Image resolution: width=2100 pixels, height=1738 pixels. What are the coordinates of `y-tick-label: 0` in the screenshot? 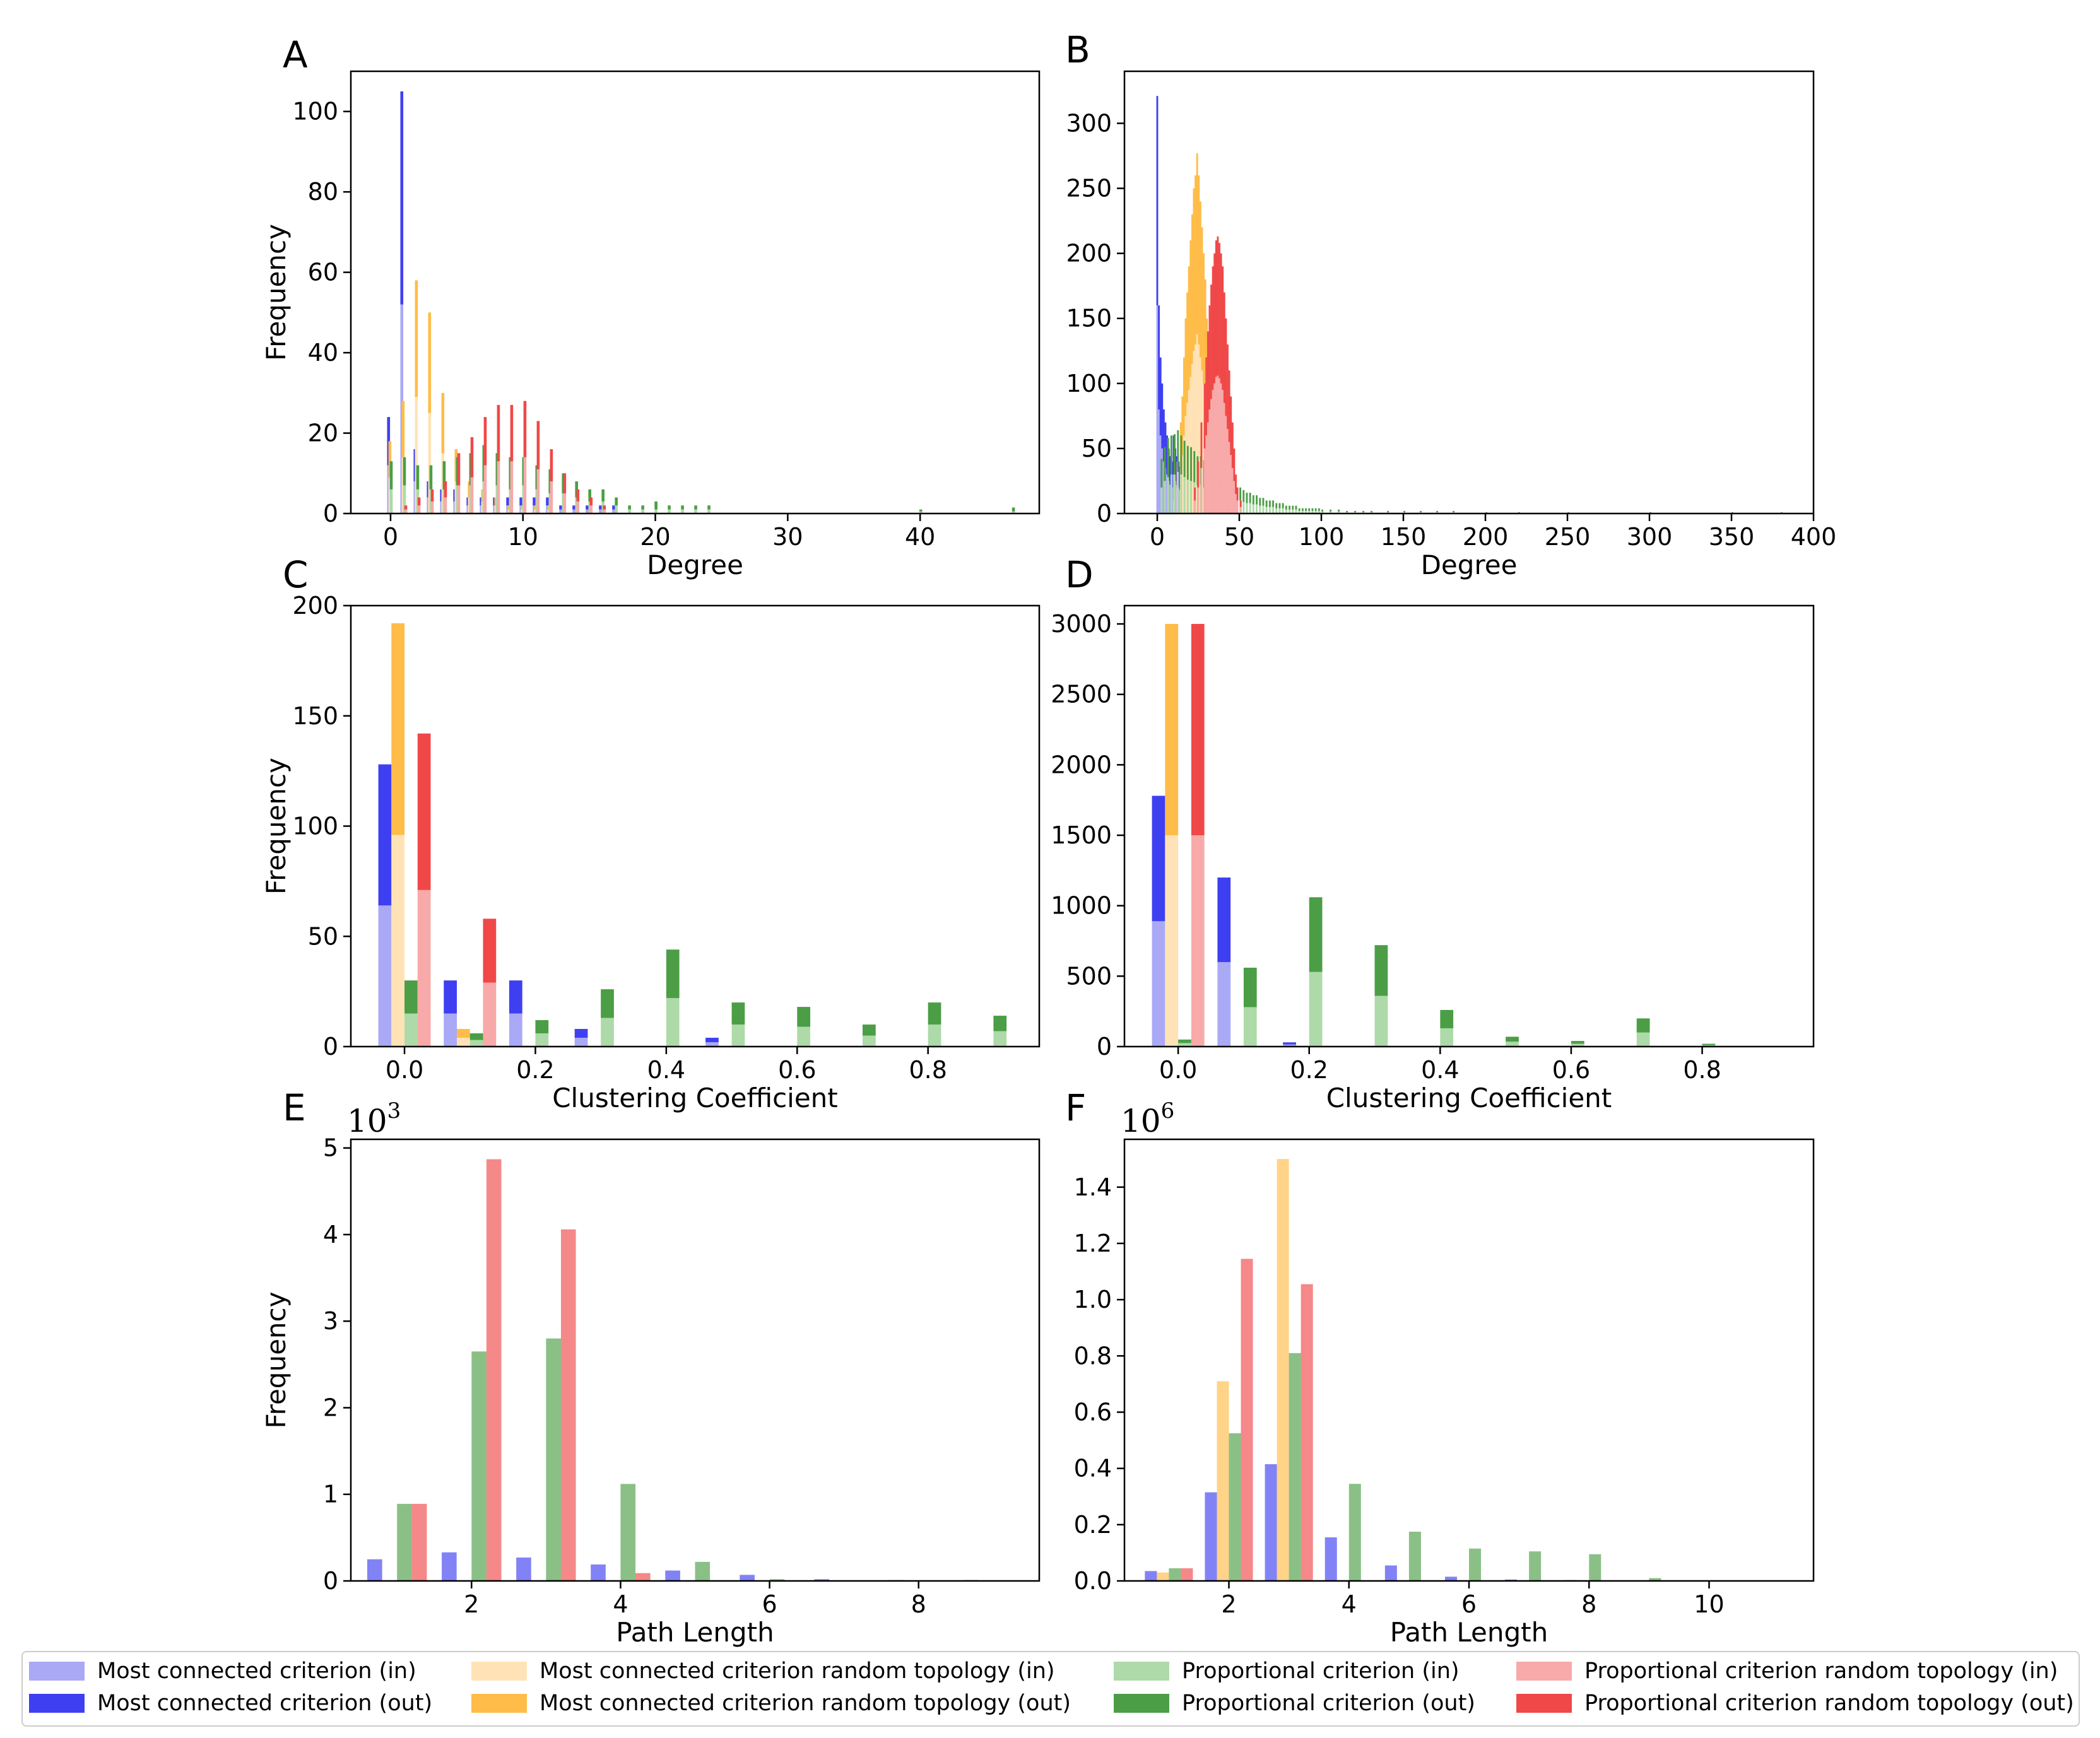 It's located at (330, 1581).